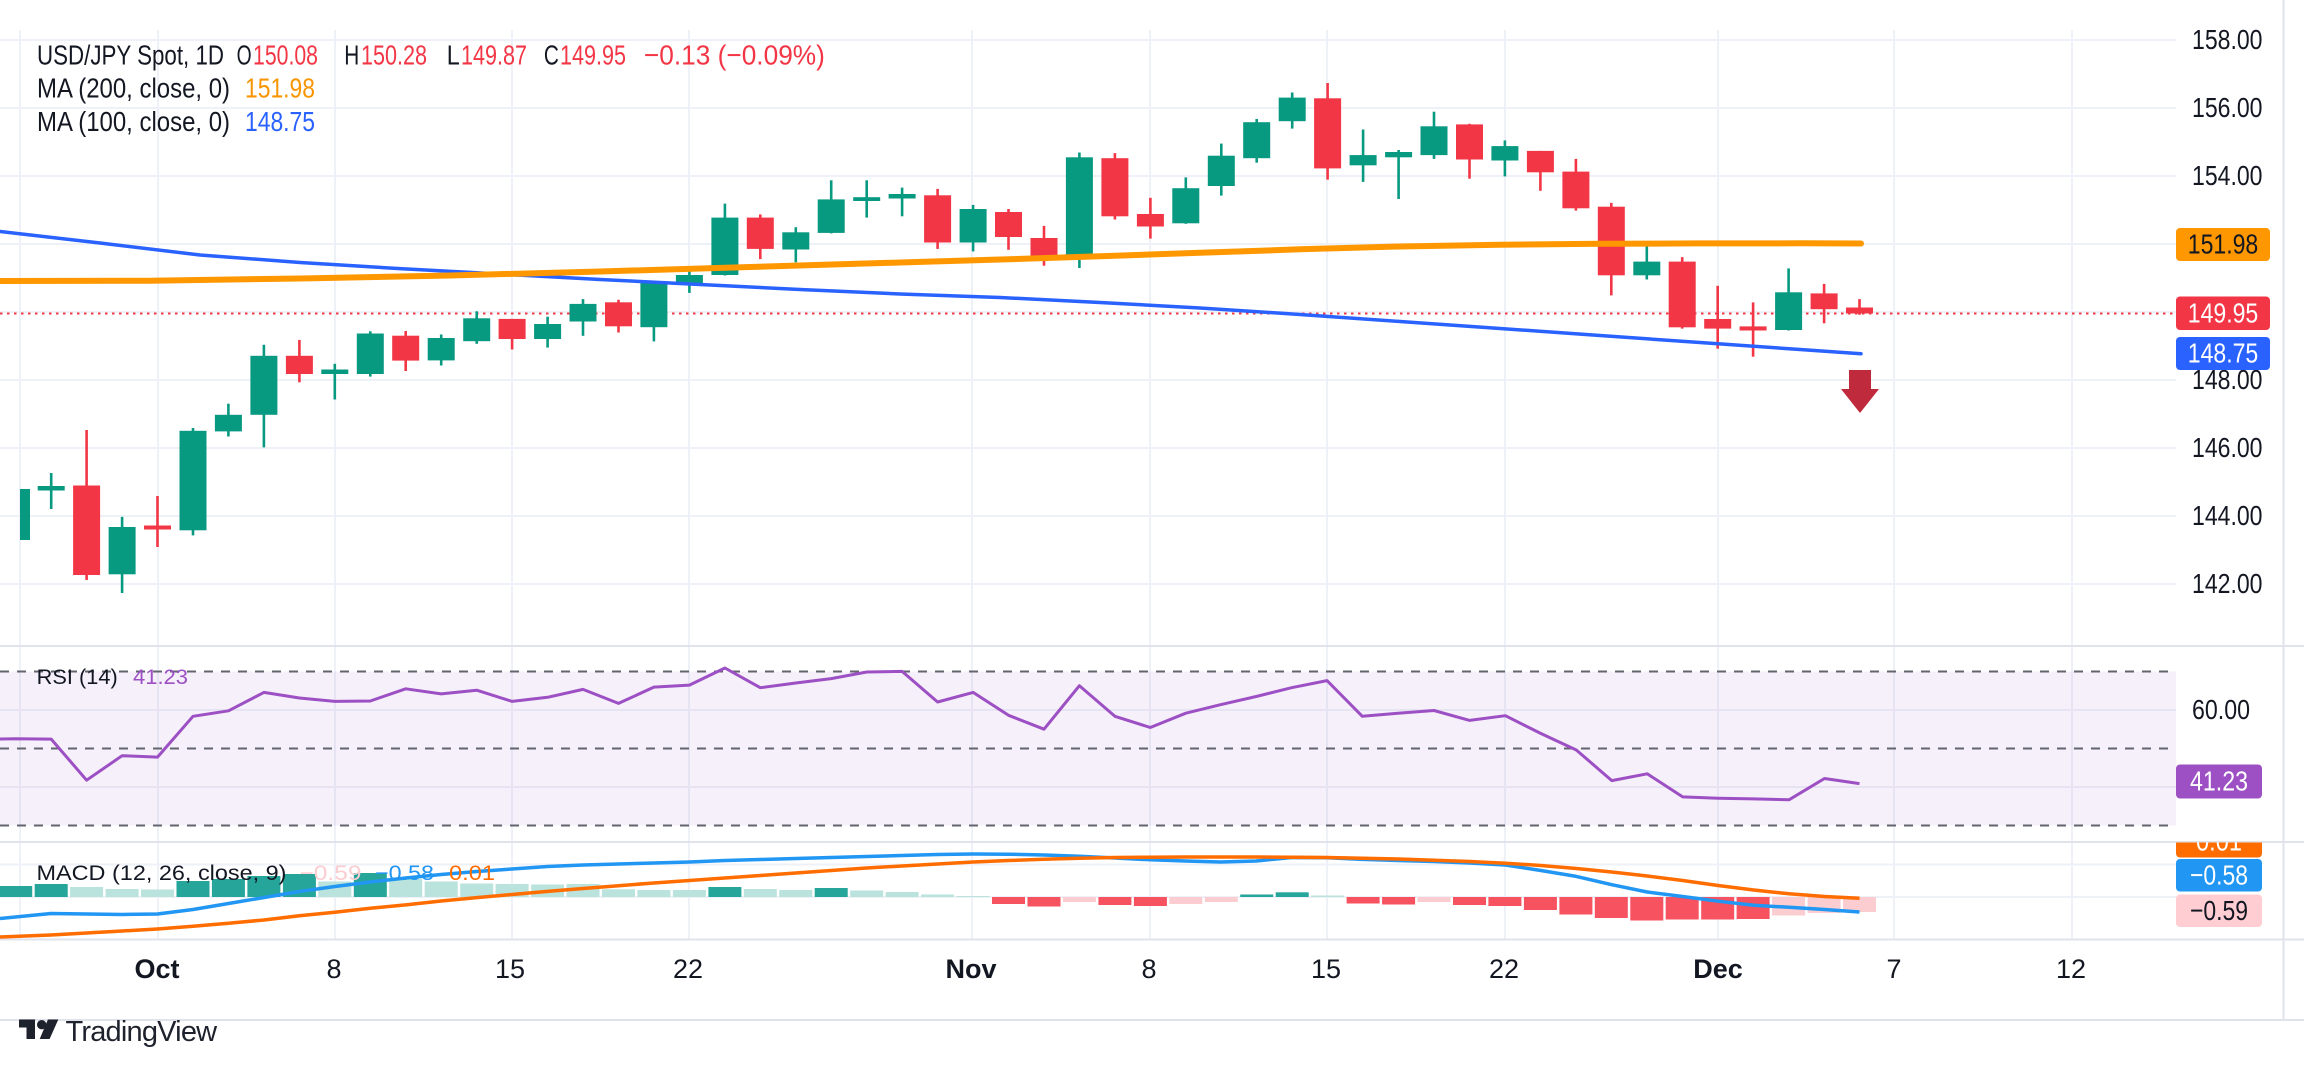  What do you see at coordinates (133, 121) in the screenshot?
I see `svg-text: MA (100, close, 0)` at bounding box center [133, 121].